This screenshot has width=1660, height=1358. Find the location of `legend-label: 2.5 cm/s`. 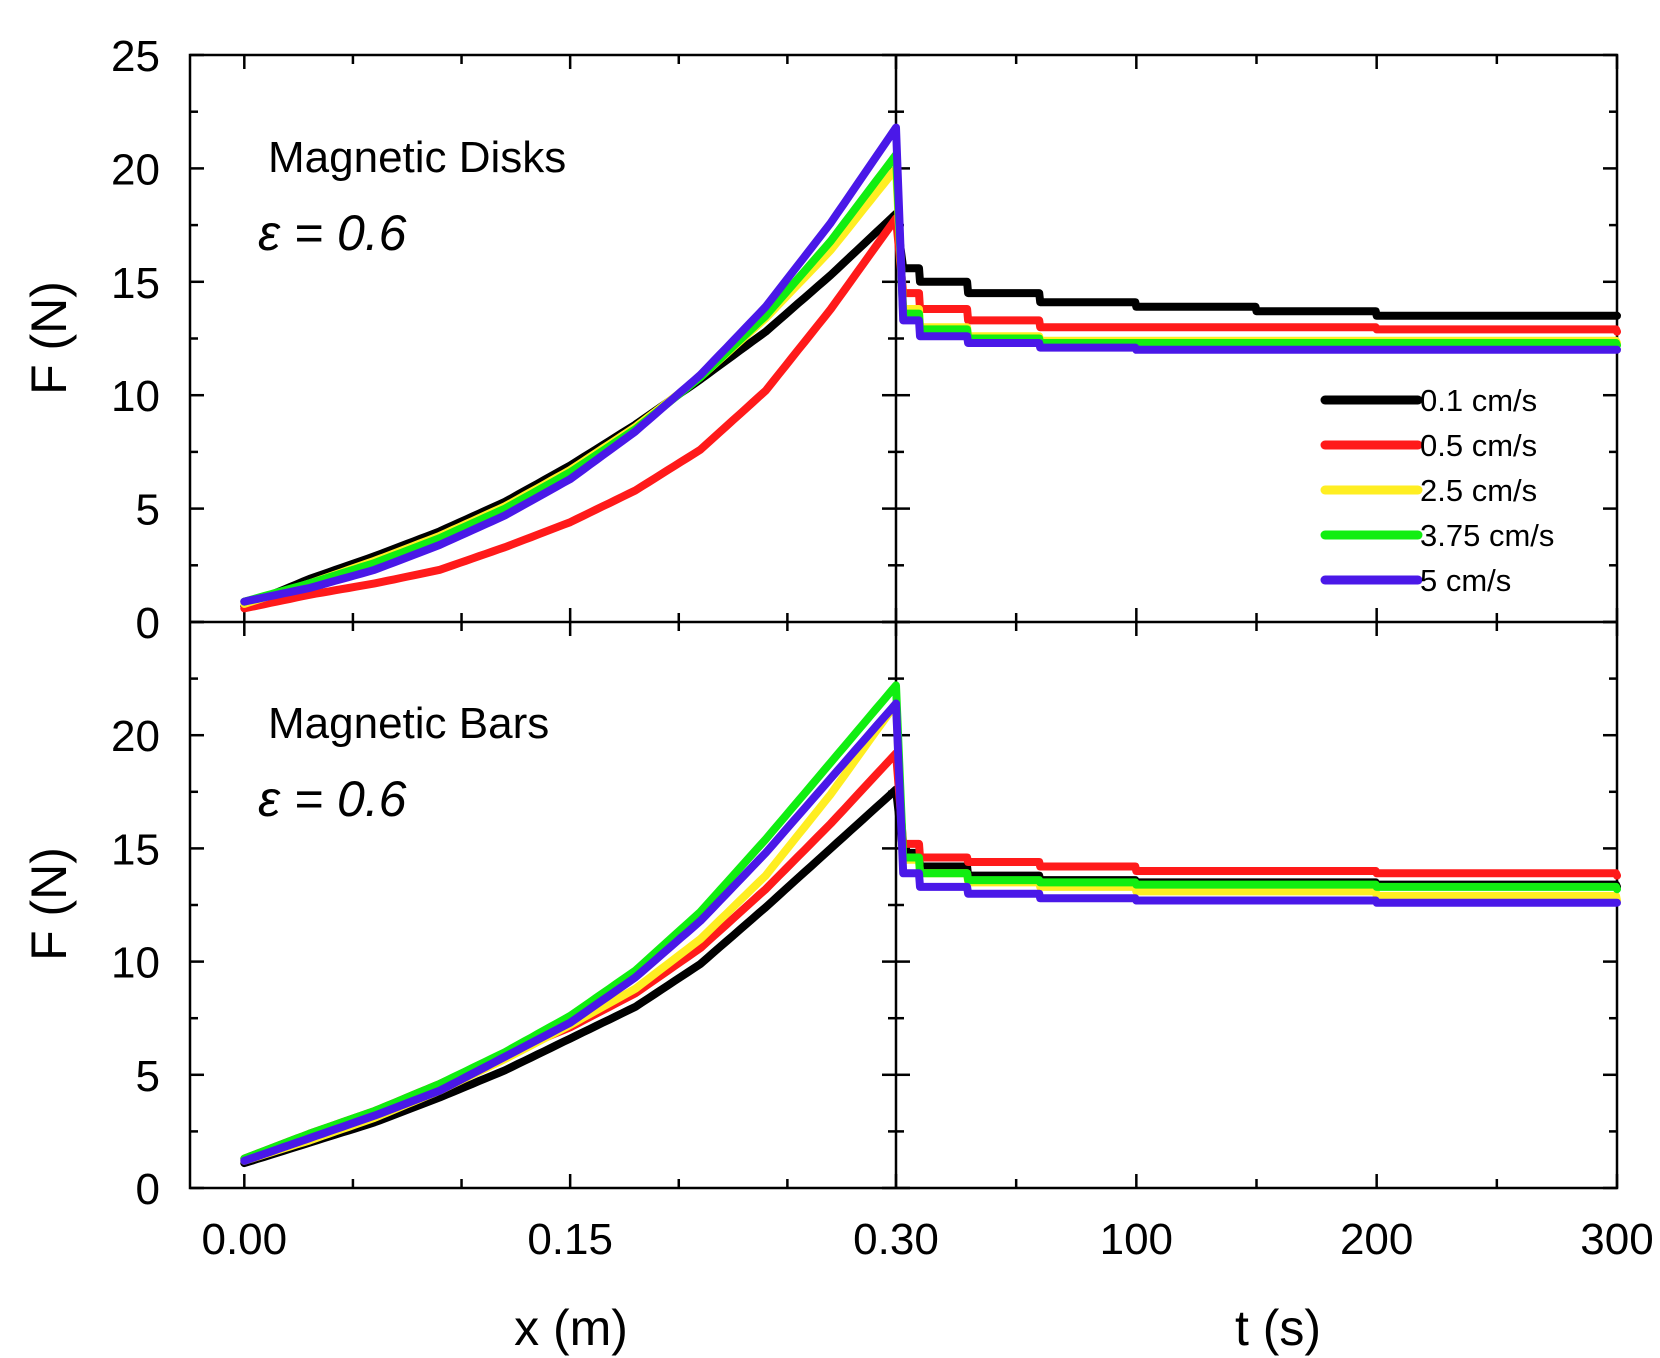

legend-label: 2.5 cm/s is located at coordinates (1478, 490).